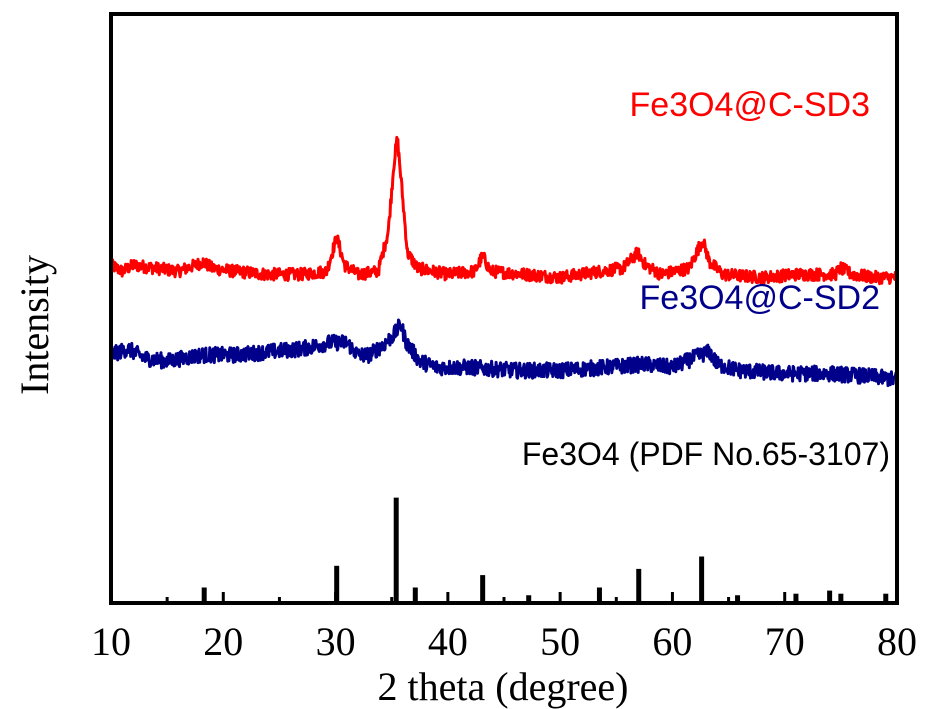 The height and width of the screenshot is (709, 929). I want to click on x-tick-label: 50, so click(560, 641).